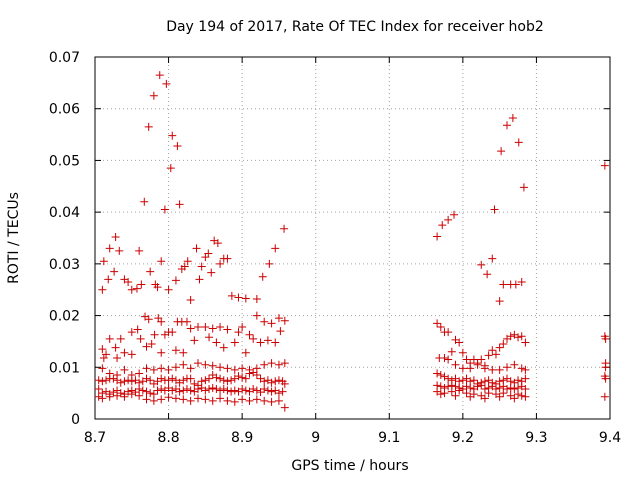 This screenshot has height=480, width=640. I want to click on y-tick-label: 0.01, so click(64, 368).